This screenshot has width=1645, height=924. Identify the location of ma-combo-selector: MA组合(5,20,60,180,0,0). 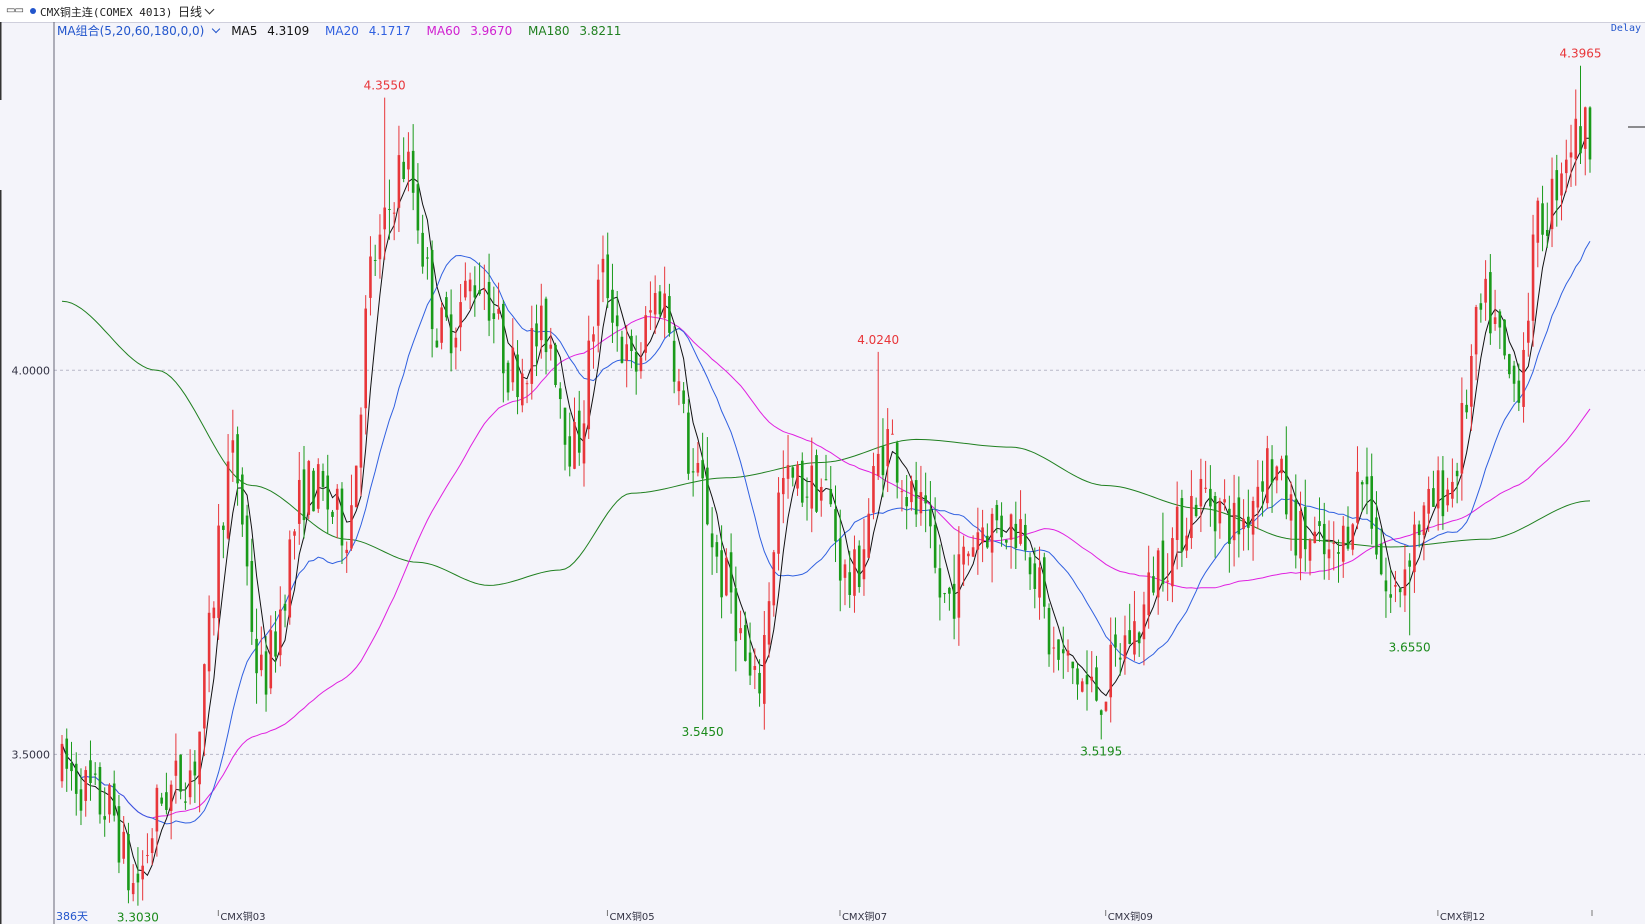
(142, 31).